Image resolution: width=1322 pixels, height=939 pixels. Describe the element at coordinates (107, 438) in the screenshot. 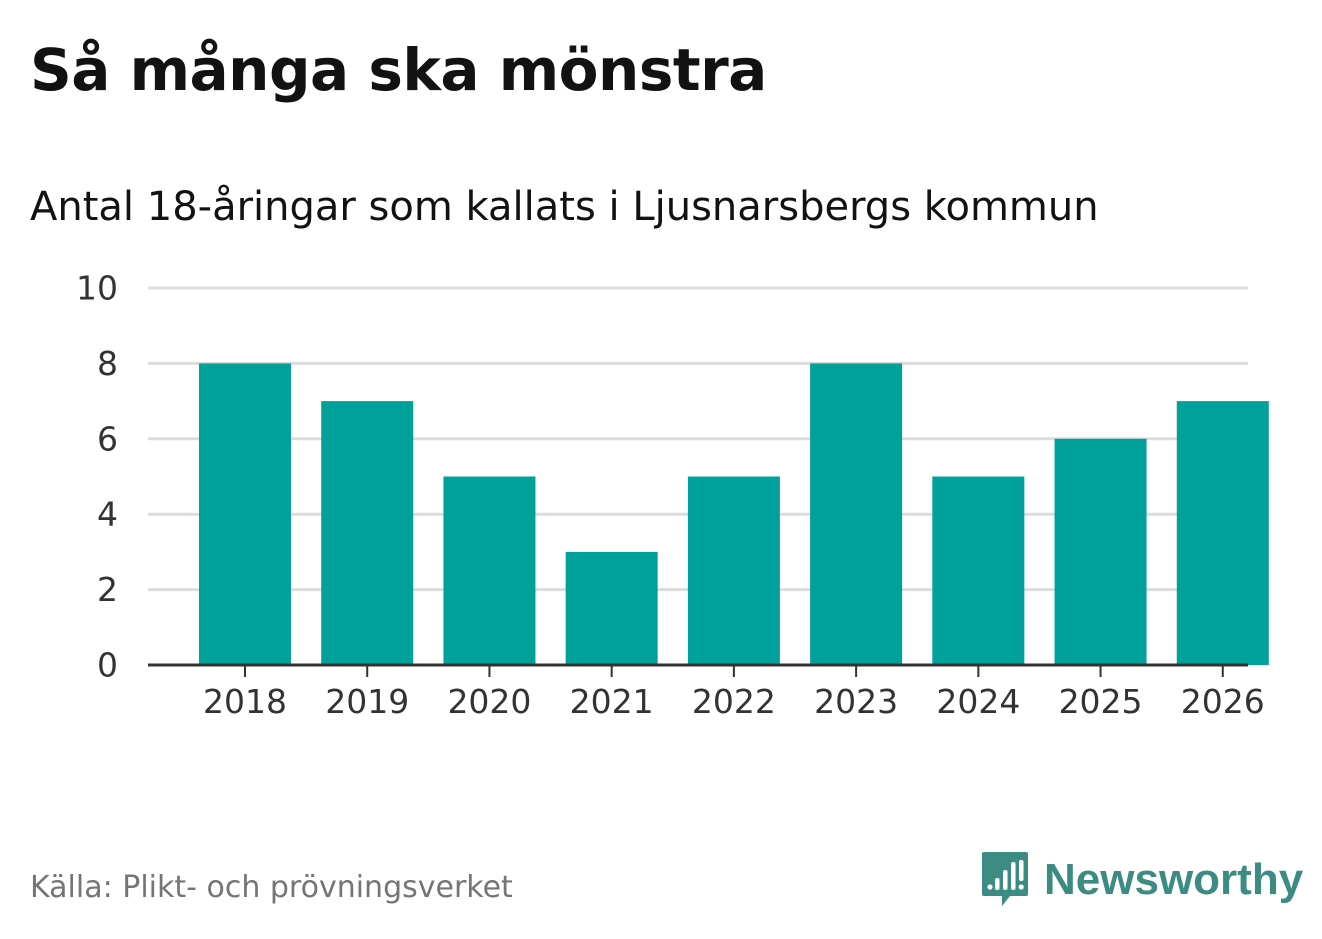

I see `y-tick-label: 6` at that location.